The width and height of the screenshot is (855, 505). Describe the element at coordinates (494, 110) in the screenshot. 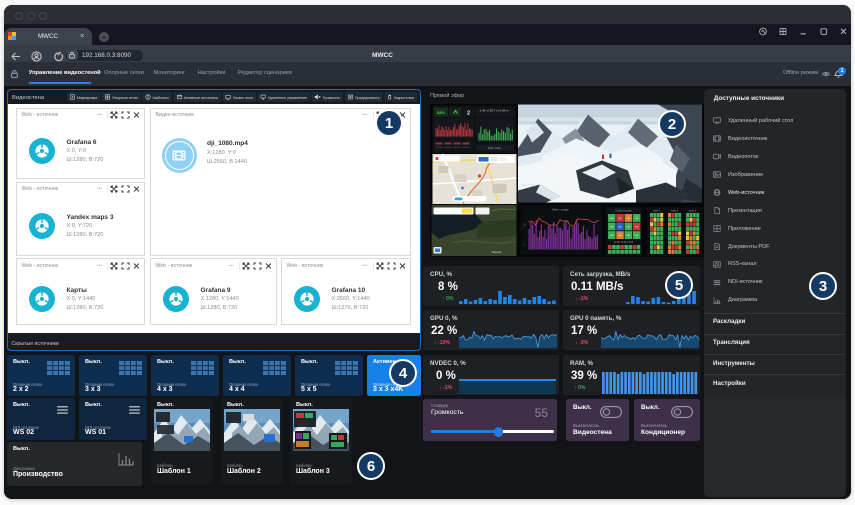

I see `svg-text: 1.45 m 30.7 m 0.94 m` at that location.